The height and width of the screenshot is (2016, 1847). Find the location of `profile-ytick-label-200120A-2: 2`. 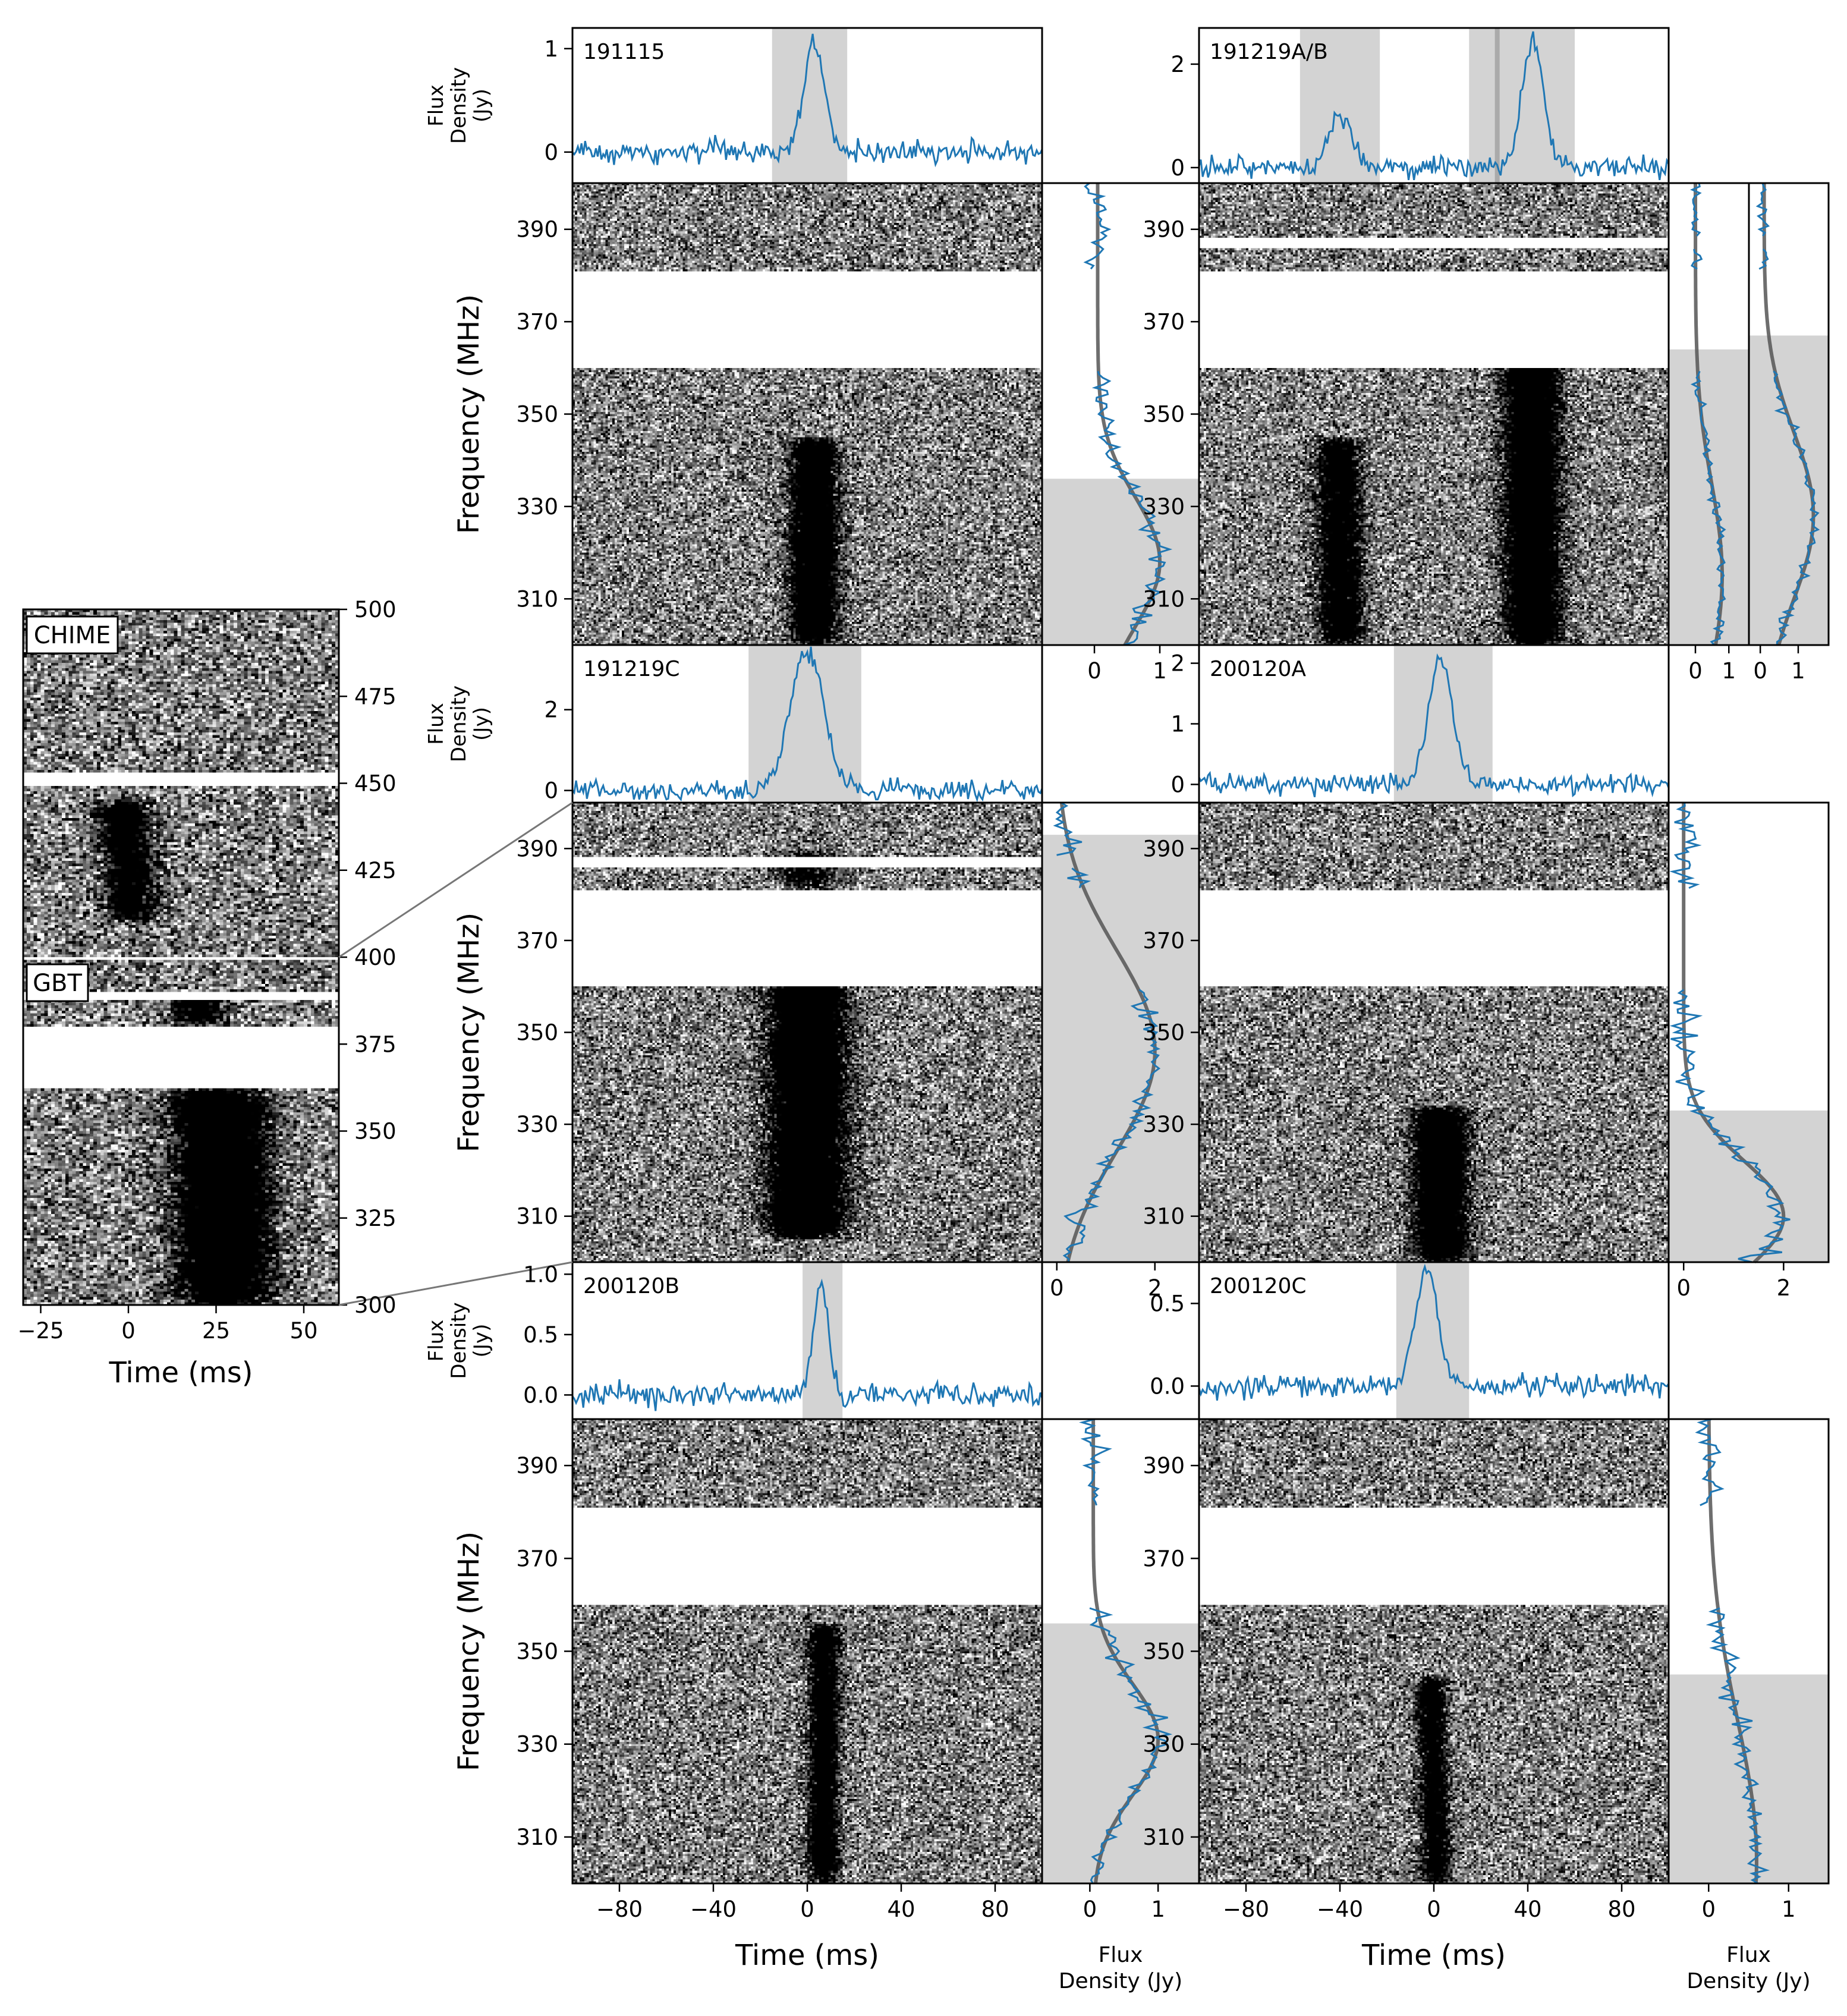

profile-ytick-label-200120A-2: 2 is located at coordinates (1178, 664).